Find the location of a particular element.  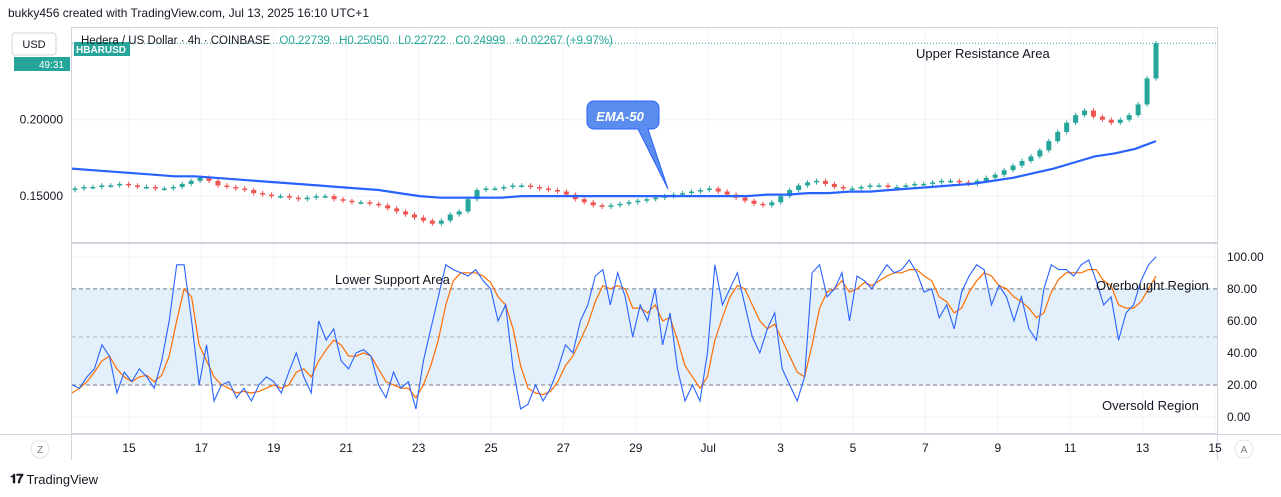

tradingview-logo: 𝟏𝟕 TradingView is located at coordinates (54, 479).